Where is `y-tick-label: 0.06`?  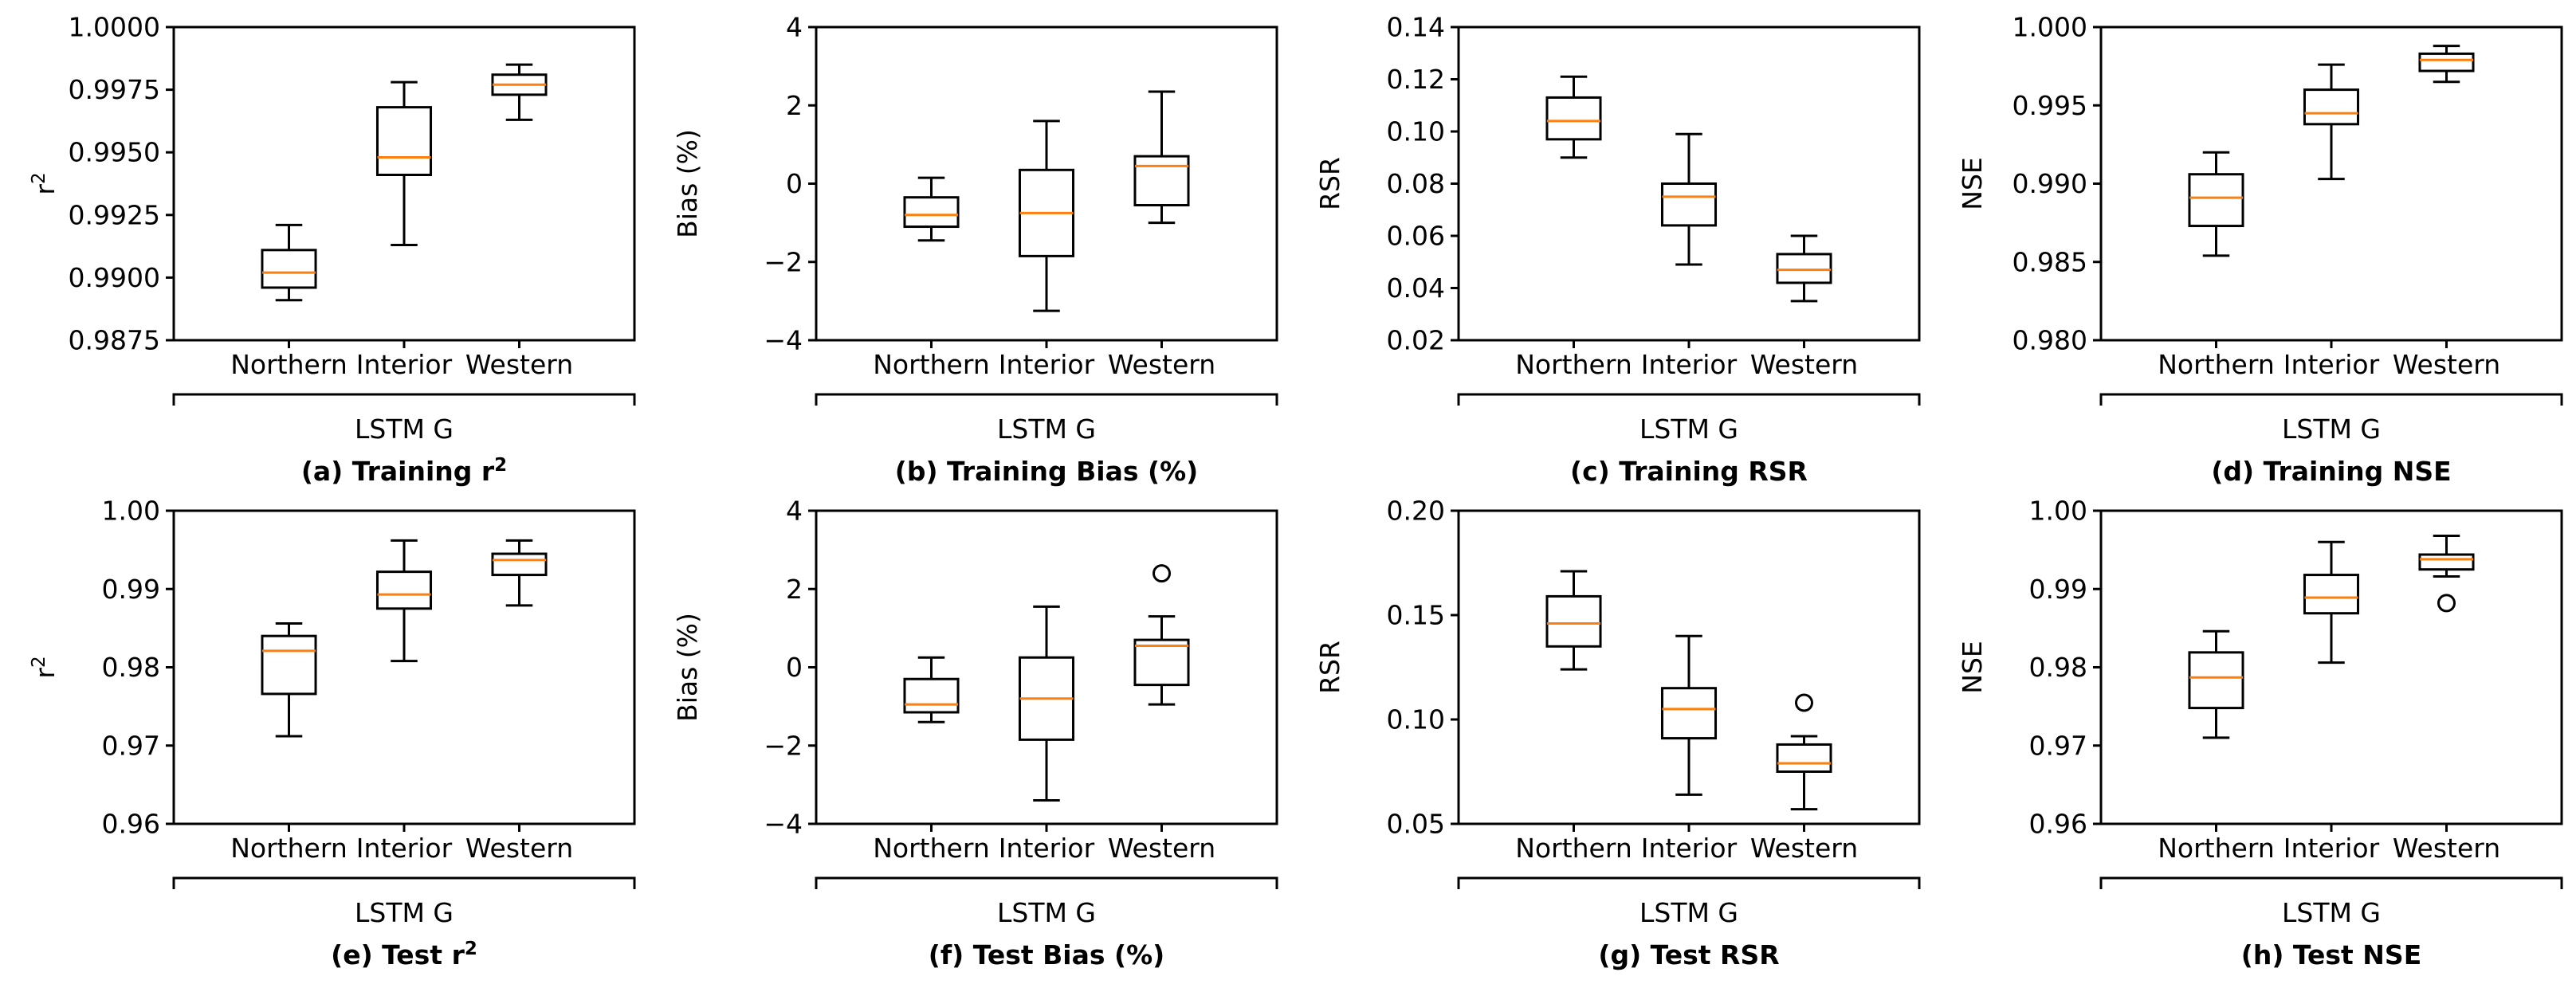 y-tick-label: 0.06 is located at coordinates (1416, 236).